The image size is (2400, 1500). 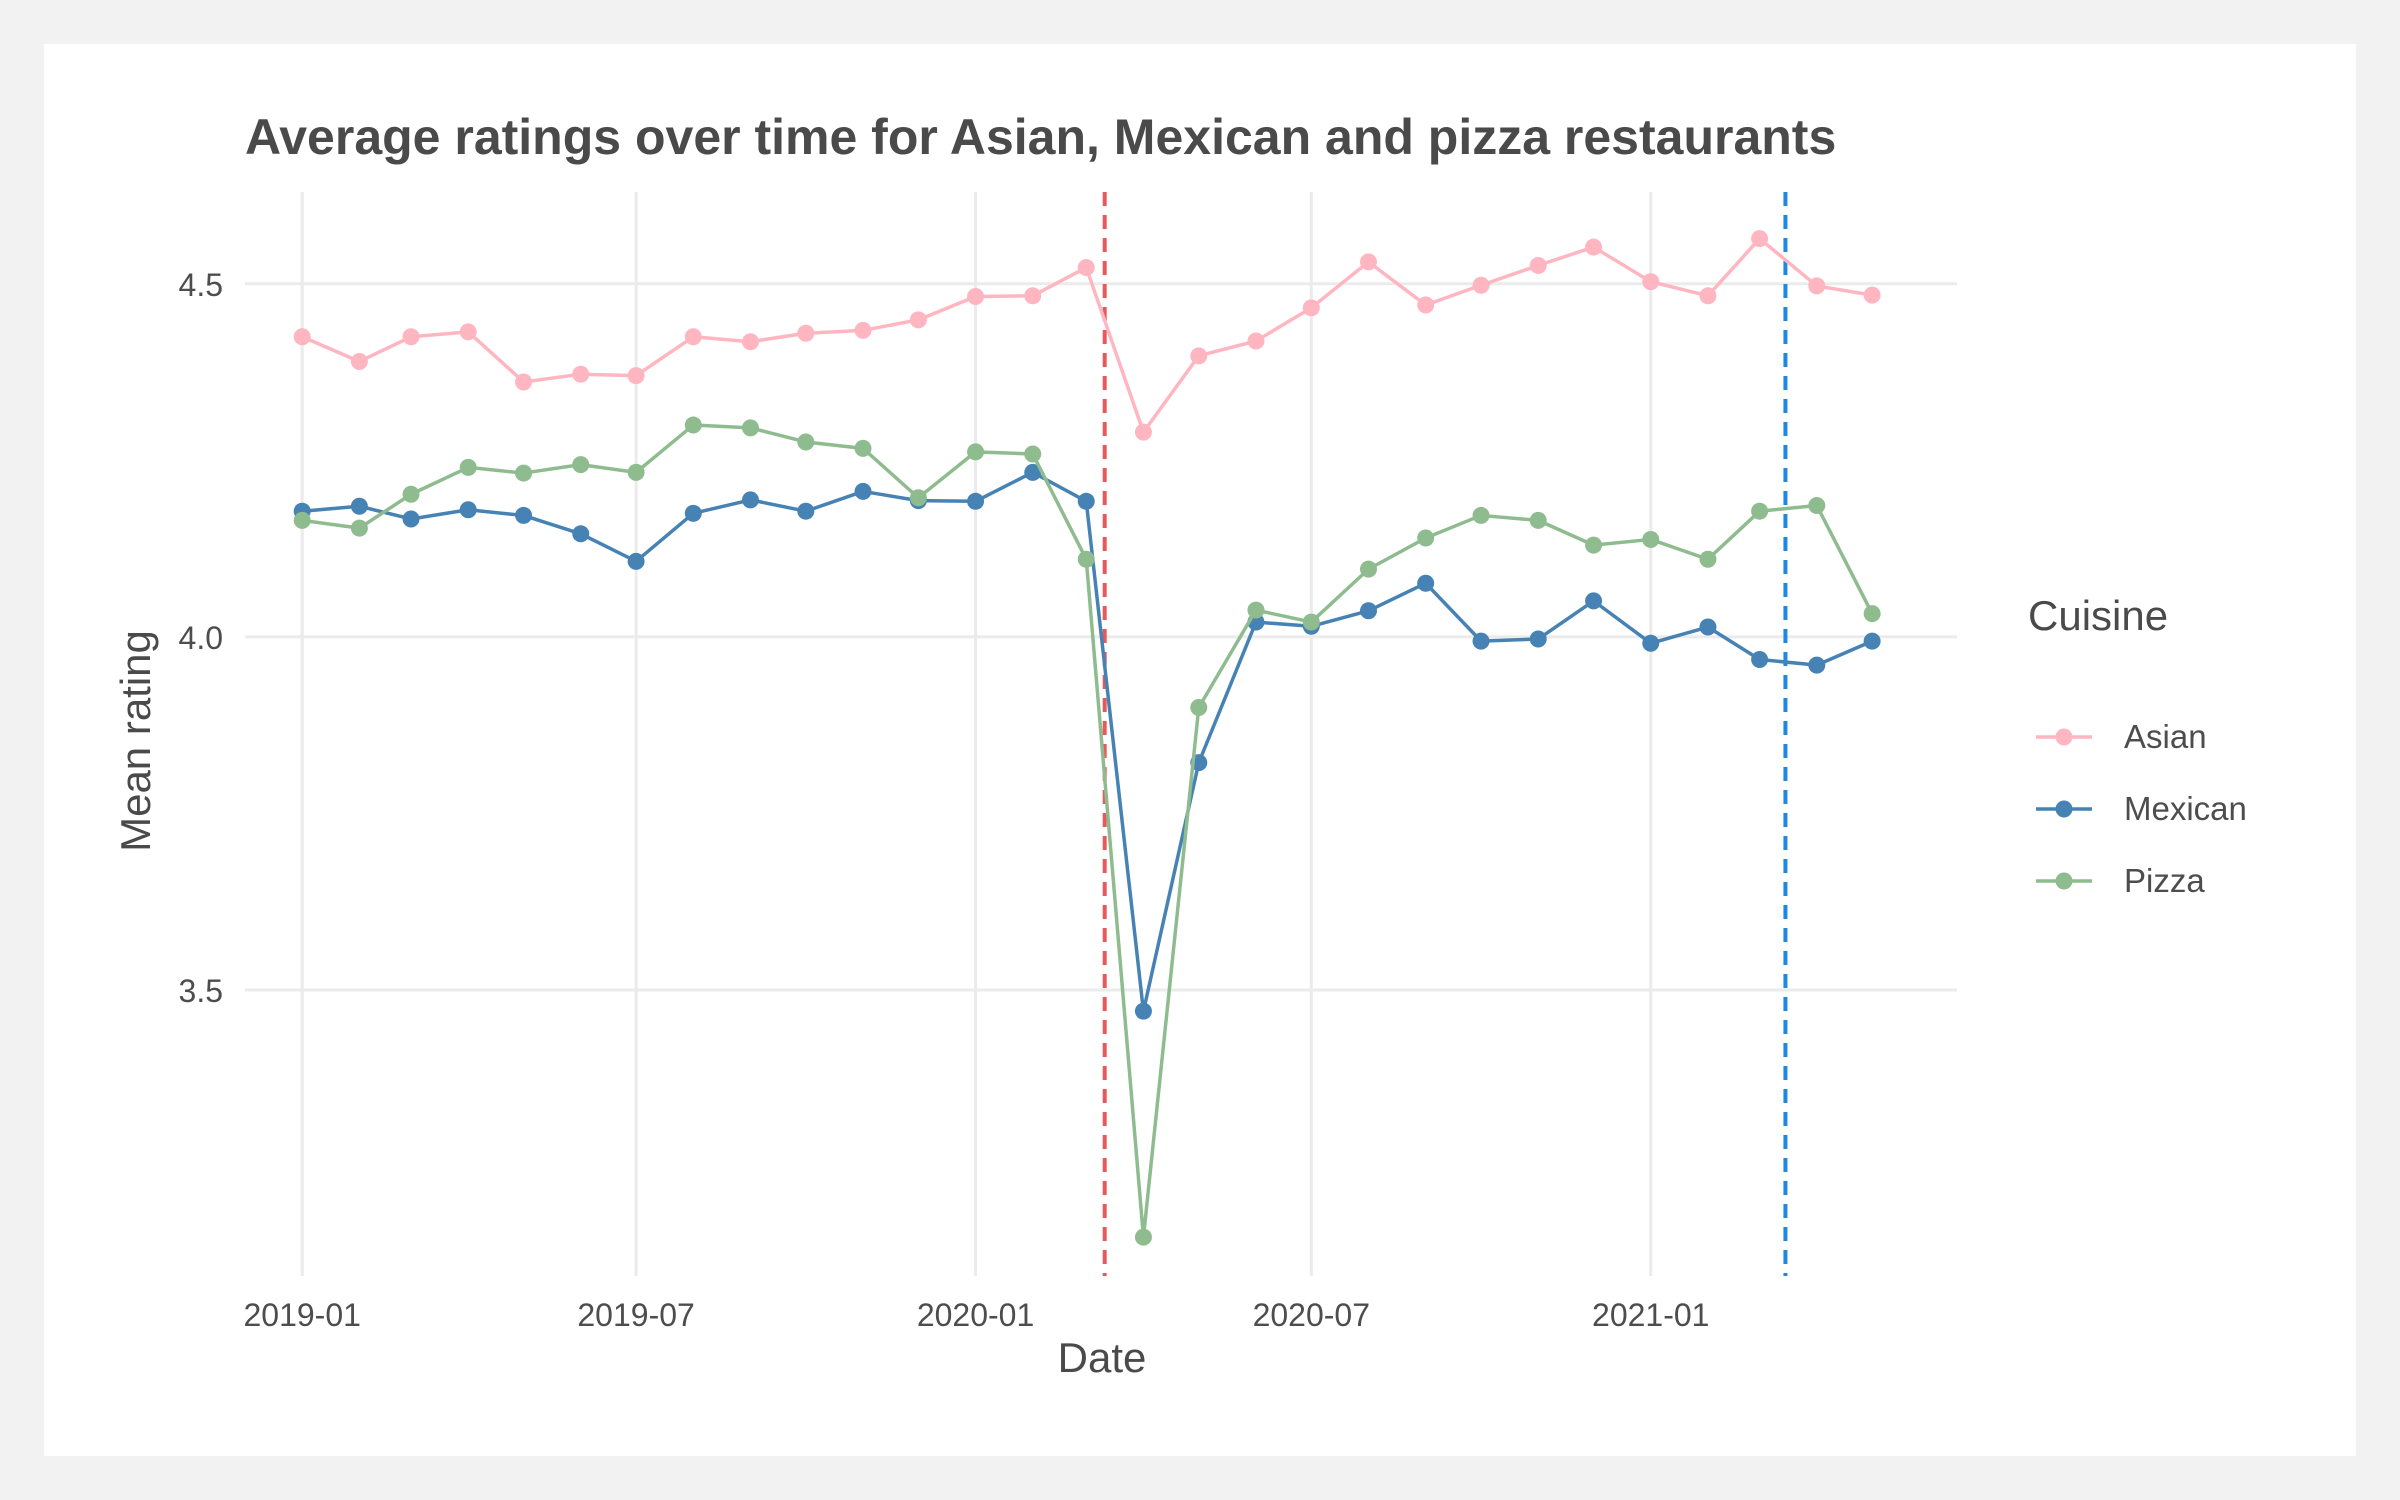 I want to click on y-axis-label: Mean rating, so click(x=135, y=741).